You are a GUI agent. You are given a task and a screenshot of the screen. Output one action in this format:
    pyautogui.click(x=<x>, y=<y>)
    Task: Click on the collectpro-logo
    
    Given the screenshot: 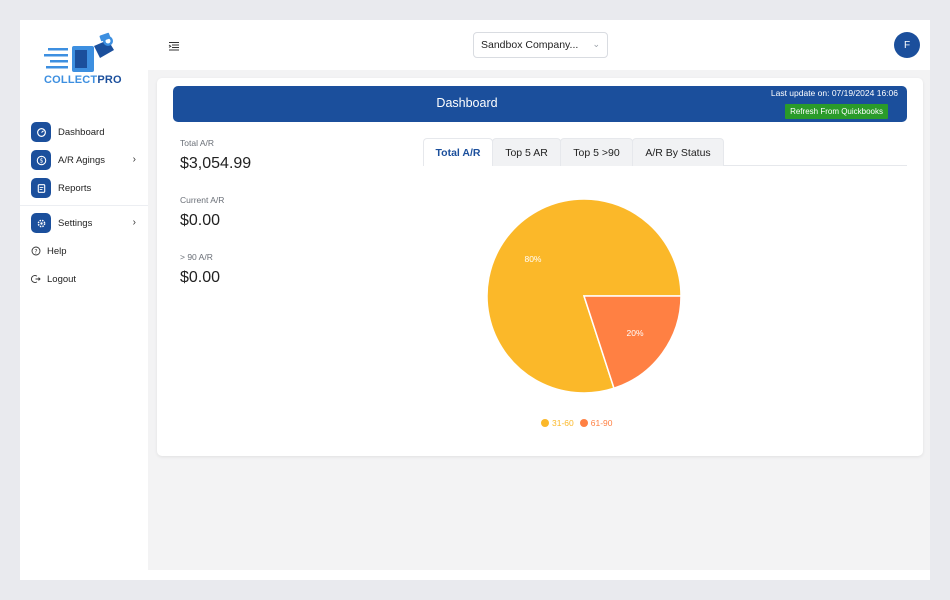 What is the action you would take?
    pyautogui.click(x=84, y=60)
    